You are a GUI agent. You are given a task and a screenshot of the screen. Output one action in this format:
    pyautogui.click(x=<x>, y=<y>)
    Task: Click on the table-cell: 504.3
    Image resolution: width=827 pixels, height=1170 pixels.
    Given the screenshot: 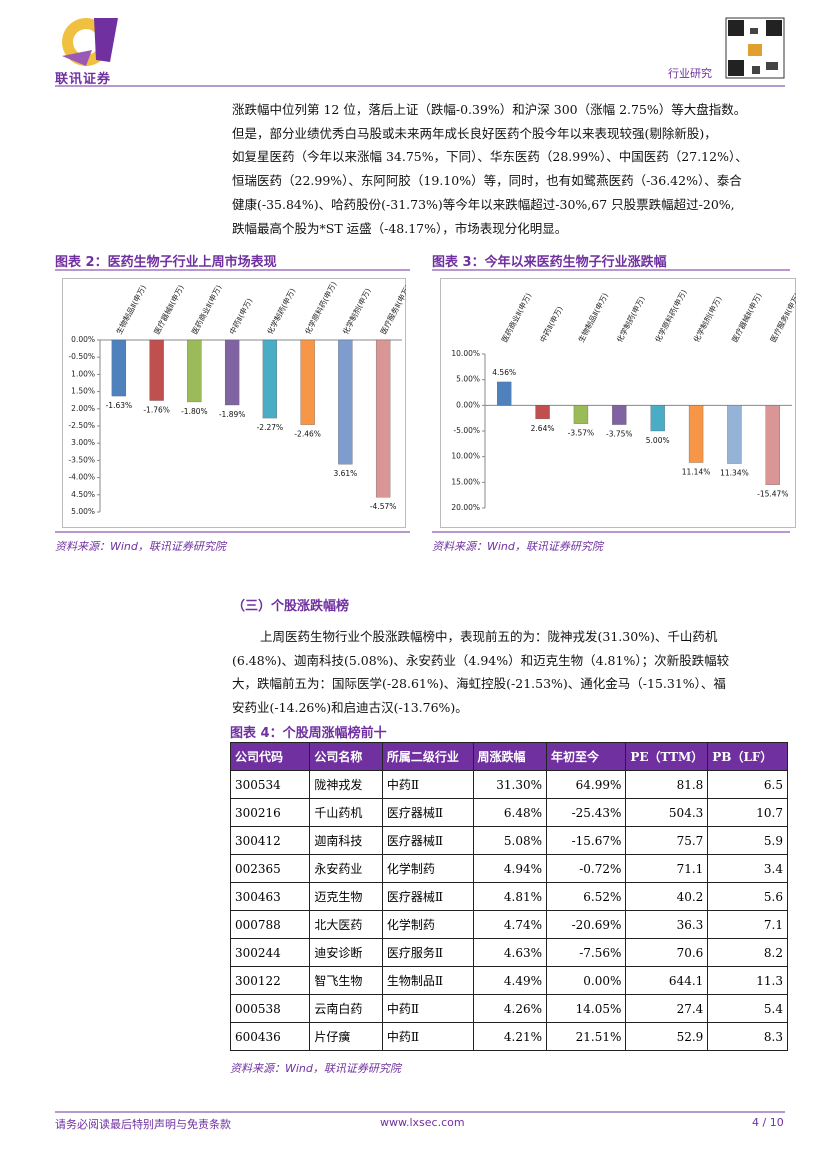 What is the action you would take?
    pyautogui.click(x=667, y=812)
    